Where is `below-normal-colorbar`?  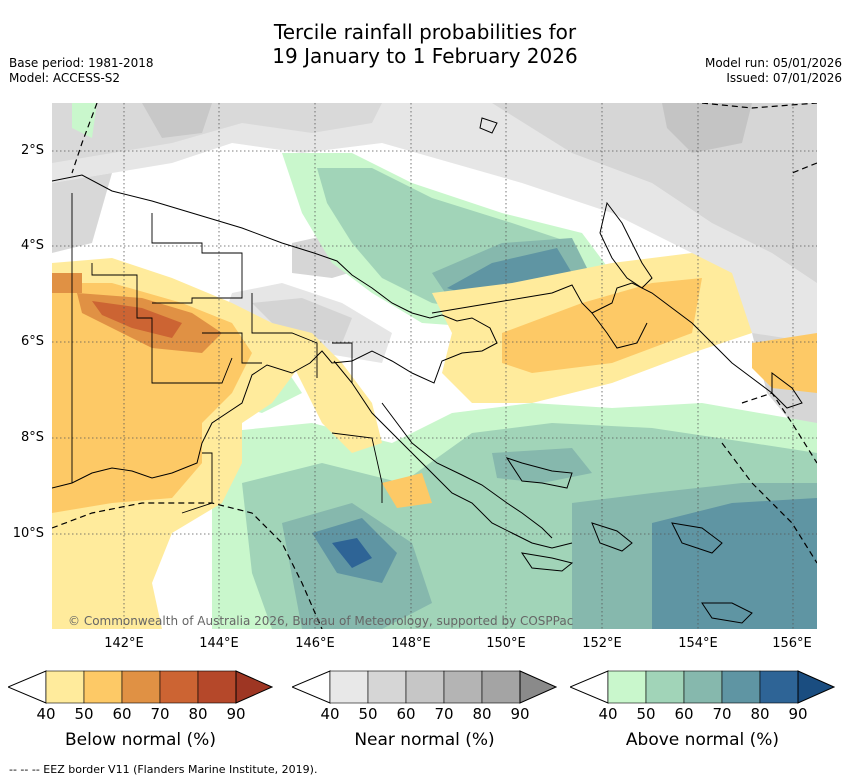 below-normal-colorbar is located at coordinates (140, 687).